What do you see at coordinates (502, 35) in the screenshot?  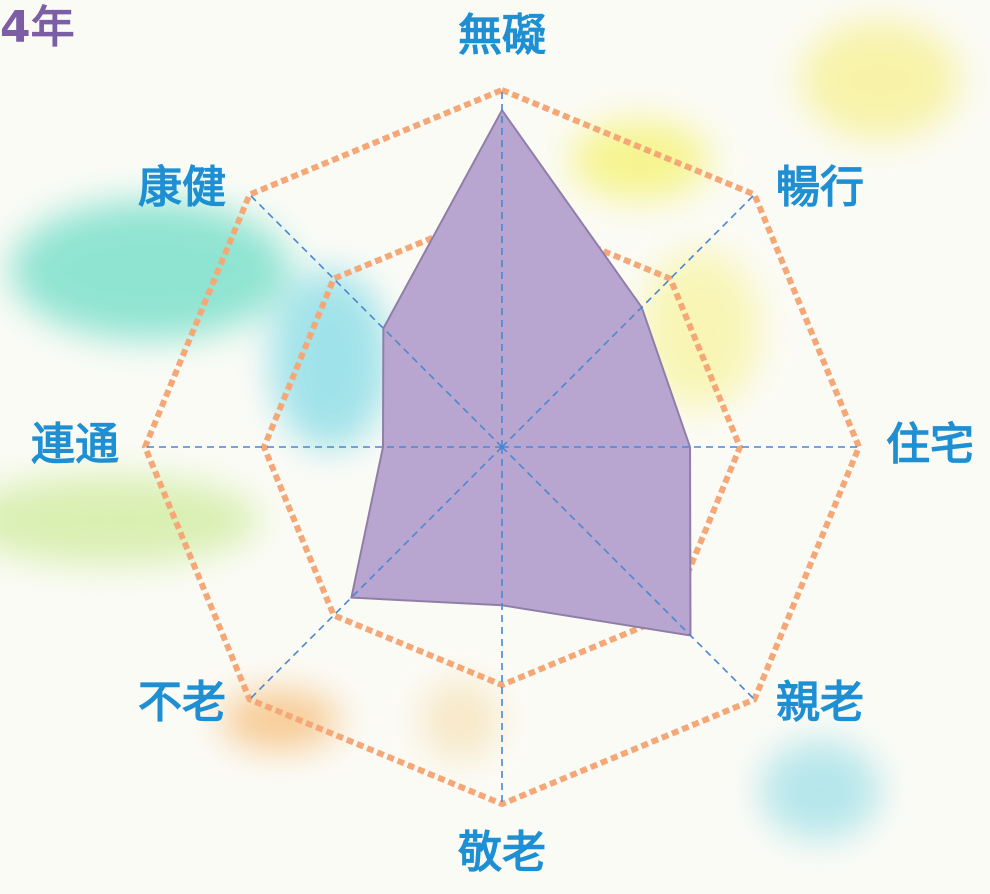 I see `category-label: 無礙` at bounding box center [502, 35].